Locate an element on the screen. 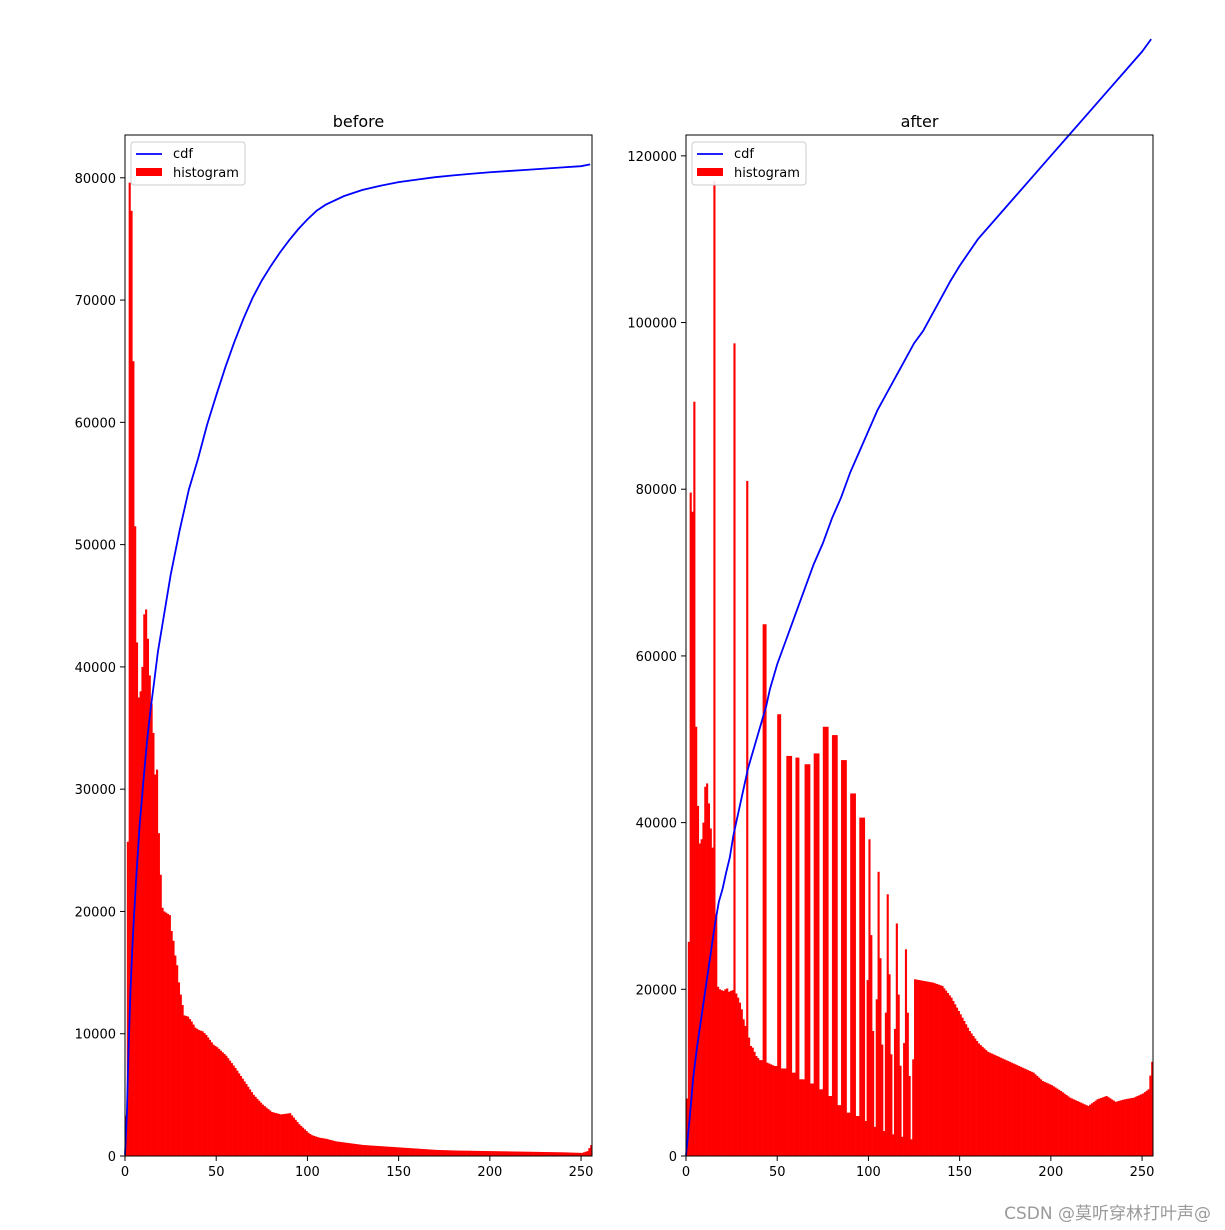  x-tick-label: 100 is located at coordinates (307, 1172).